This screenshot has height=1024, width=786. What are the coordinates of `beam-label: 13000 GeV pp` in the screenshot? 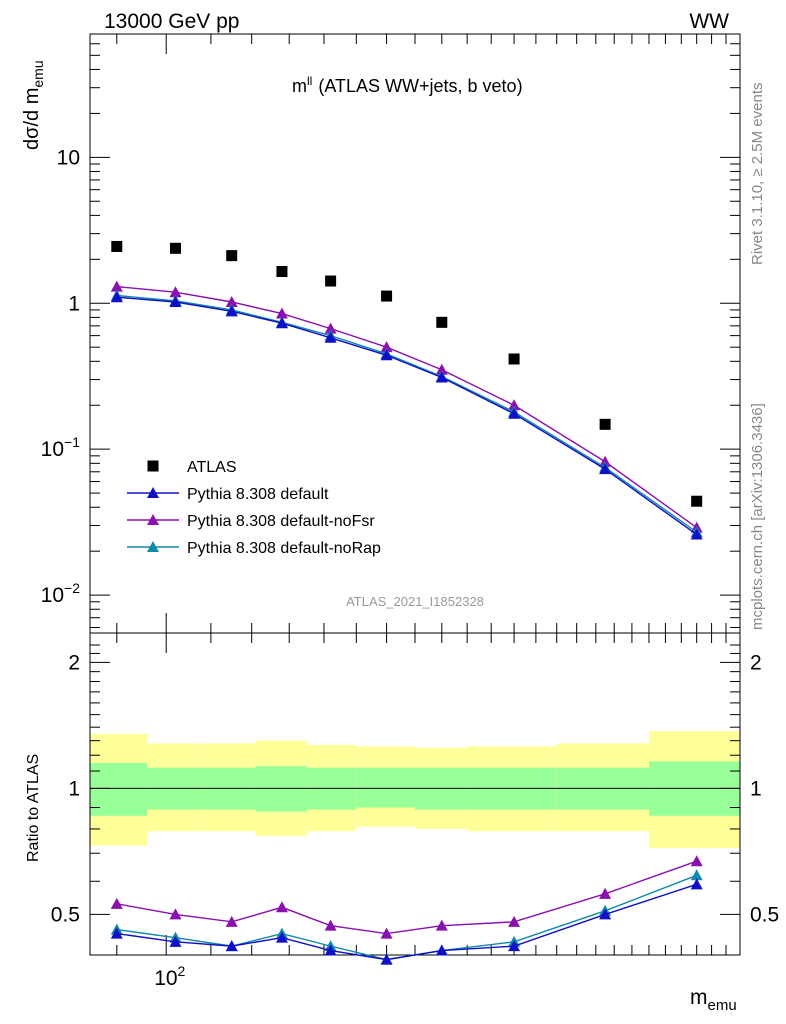 It's located at (171, 21).